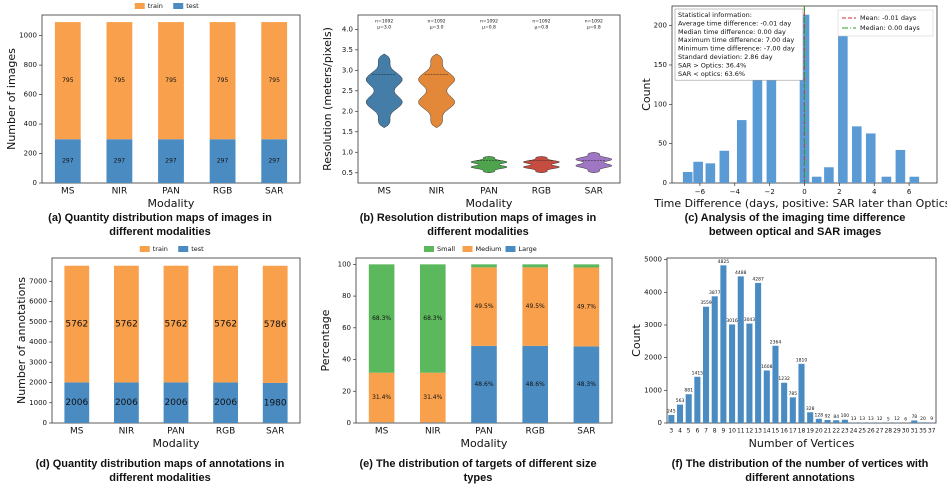 This screenshot has height=487, width=947. Describe the element at coordinates (750, 320) in the screenshot. I see `data-label: 3043` at that location.